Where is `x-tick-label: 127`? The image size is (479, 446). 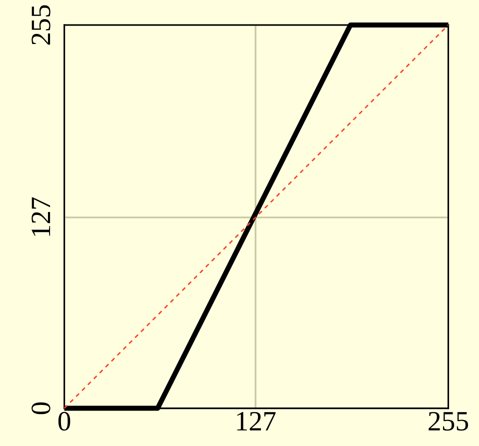 x-tick-label: 127 is located at coordinates (256, 421).